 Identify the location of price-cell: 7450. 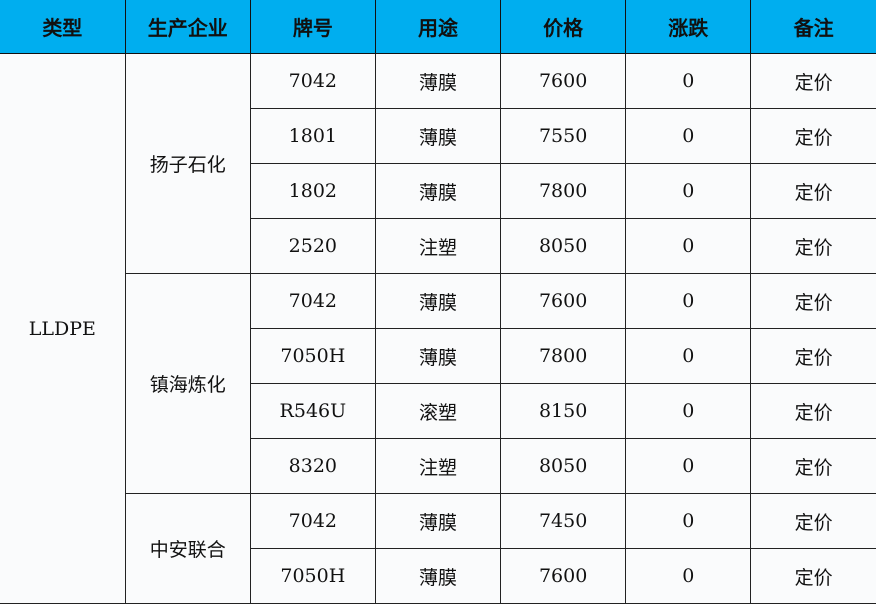
(563, 521).